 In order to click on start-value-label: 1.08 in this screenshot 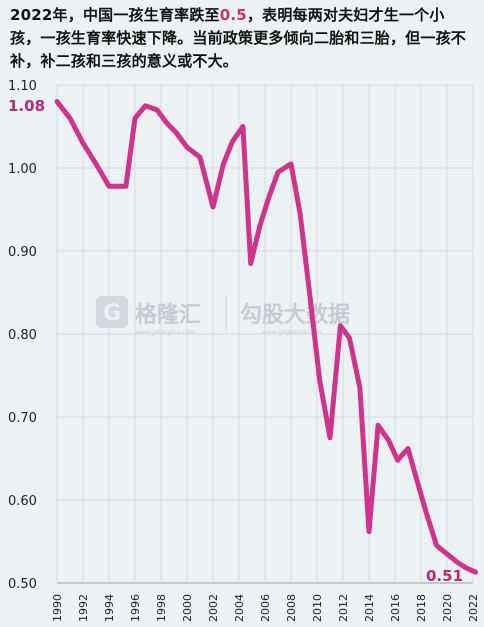, I will do `click(26, 106)`.